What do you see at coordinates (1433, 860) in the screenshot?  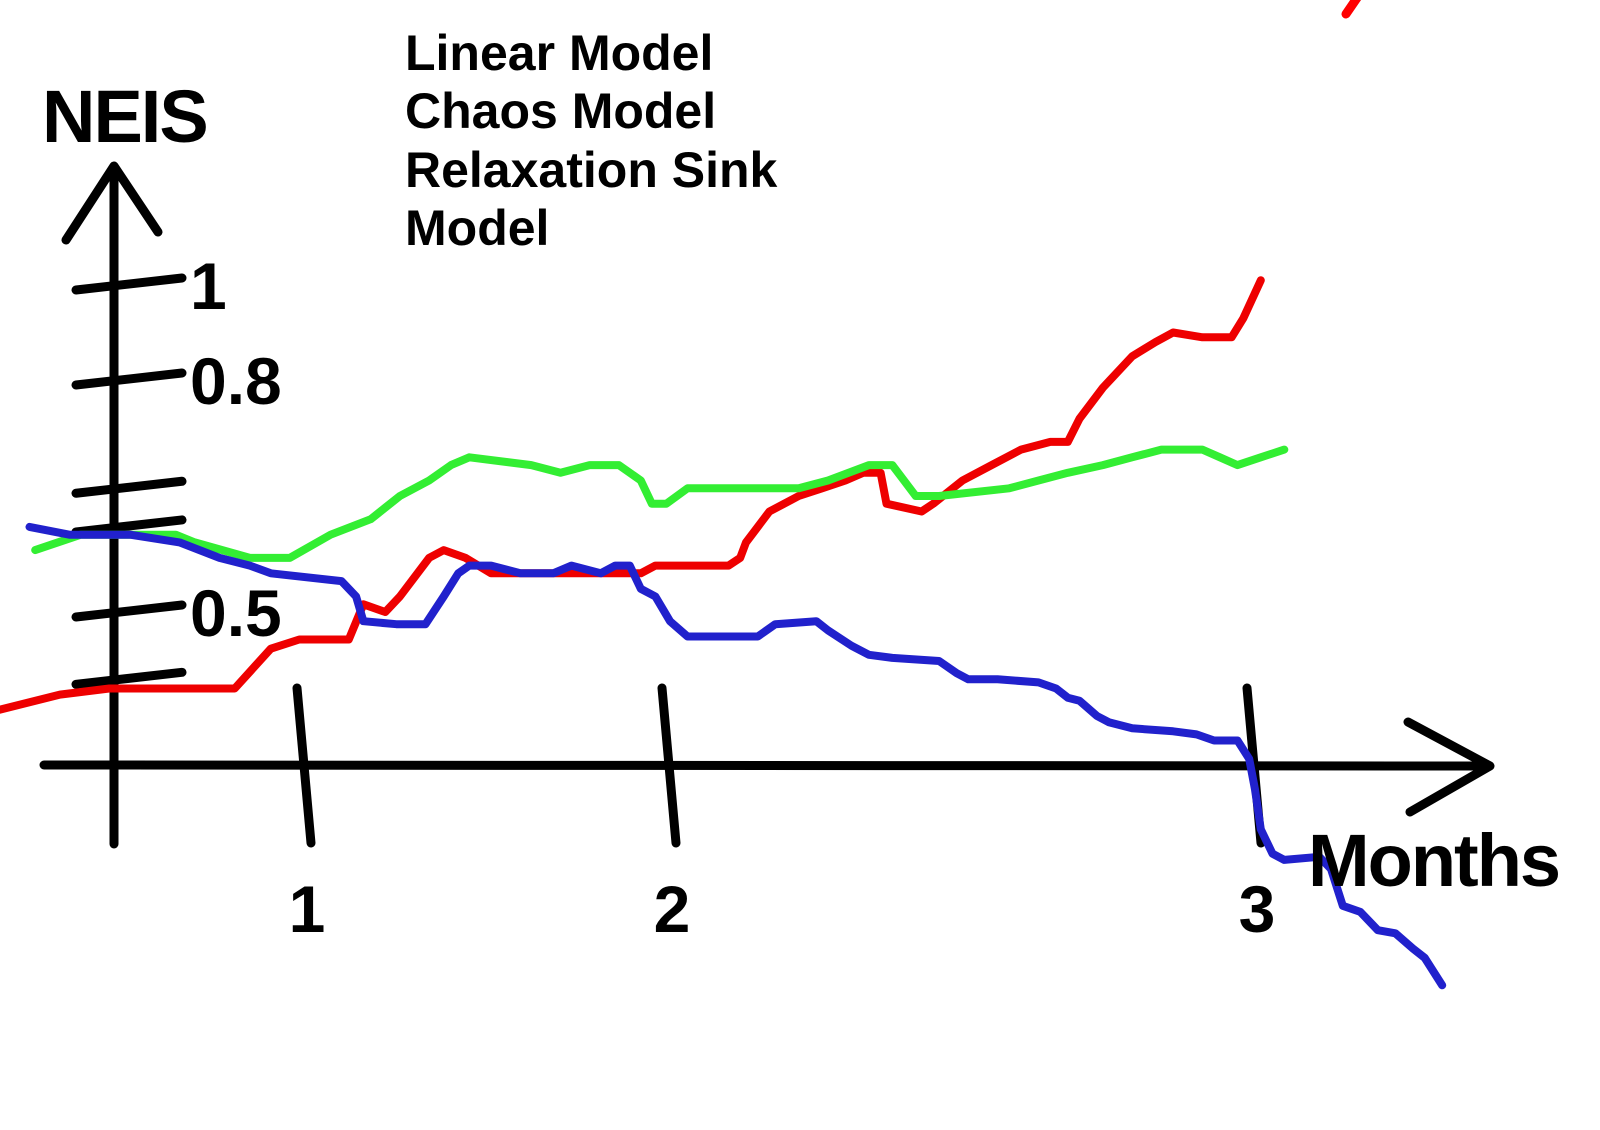 I see `x-axis-title: Months` at bounding box center [1433, 860].